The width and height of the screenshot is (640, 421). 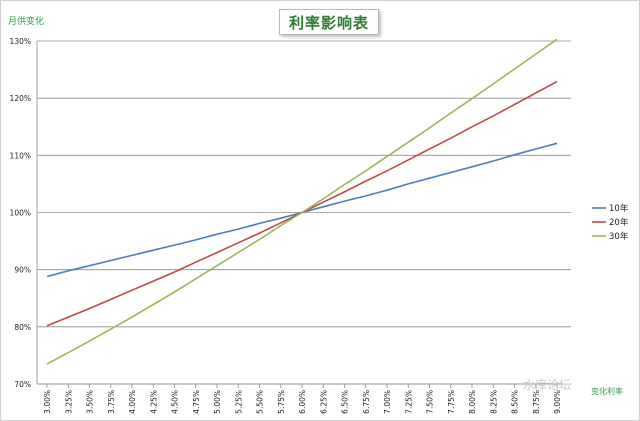 What do you see at coordinates (515, 402) in the screenshot?
I see `x-tick-label: 8.50%` at bounding box center [515, 402].